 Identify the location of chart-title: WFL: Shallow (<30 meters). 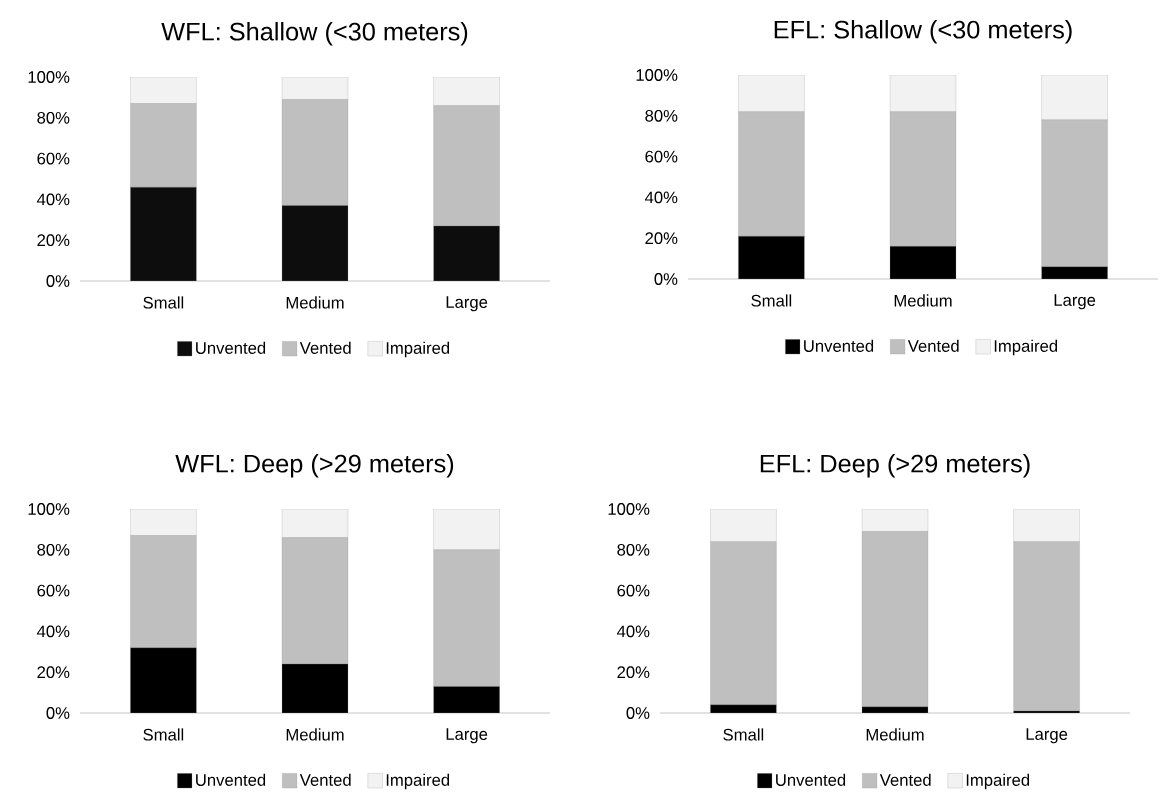
(314, 34).